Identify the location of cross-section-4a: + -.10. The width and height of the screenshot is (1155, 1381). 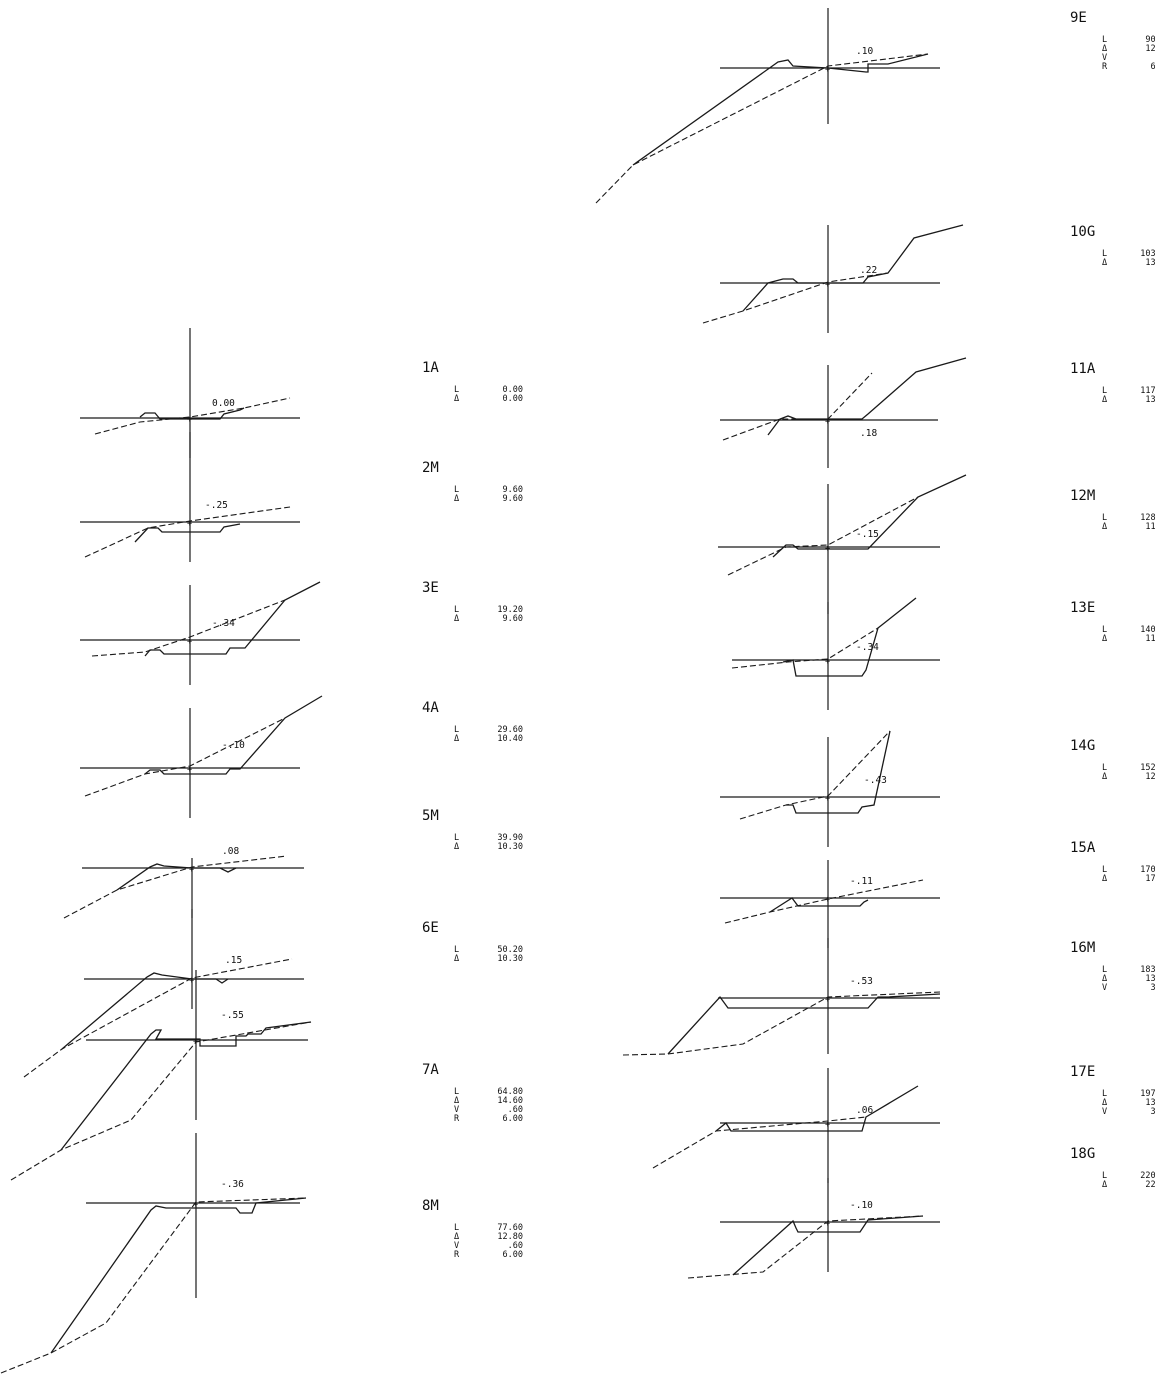
(201, 756).